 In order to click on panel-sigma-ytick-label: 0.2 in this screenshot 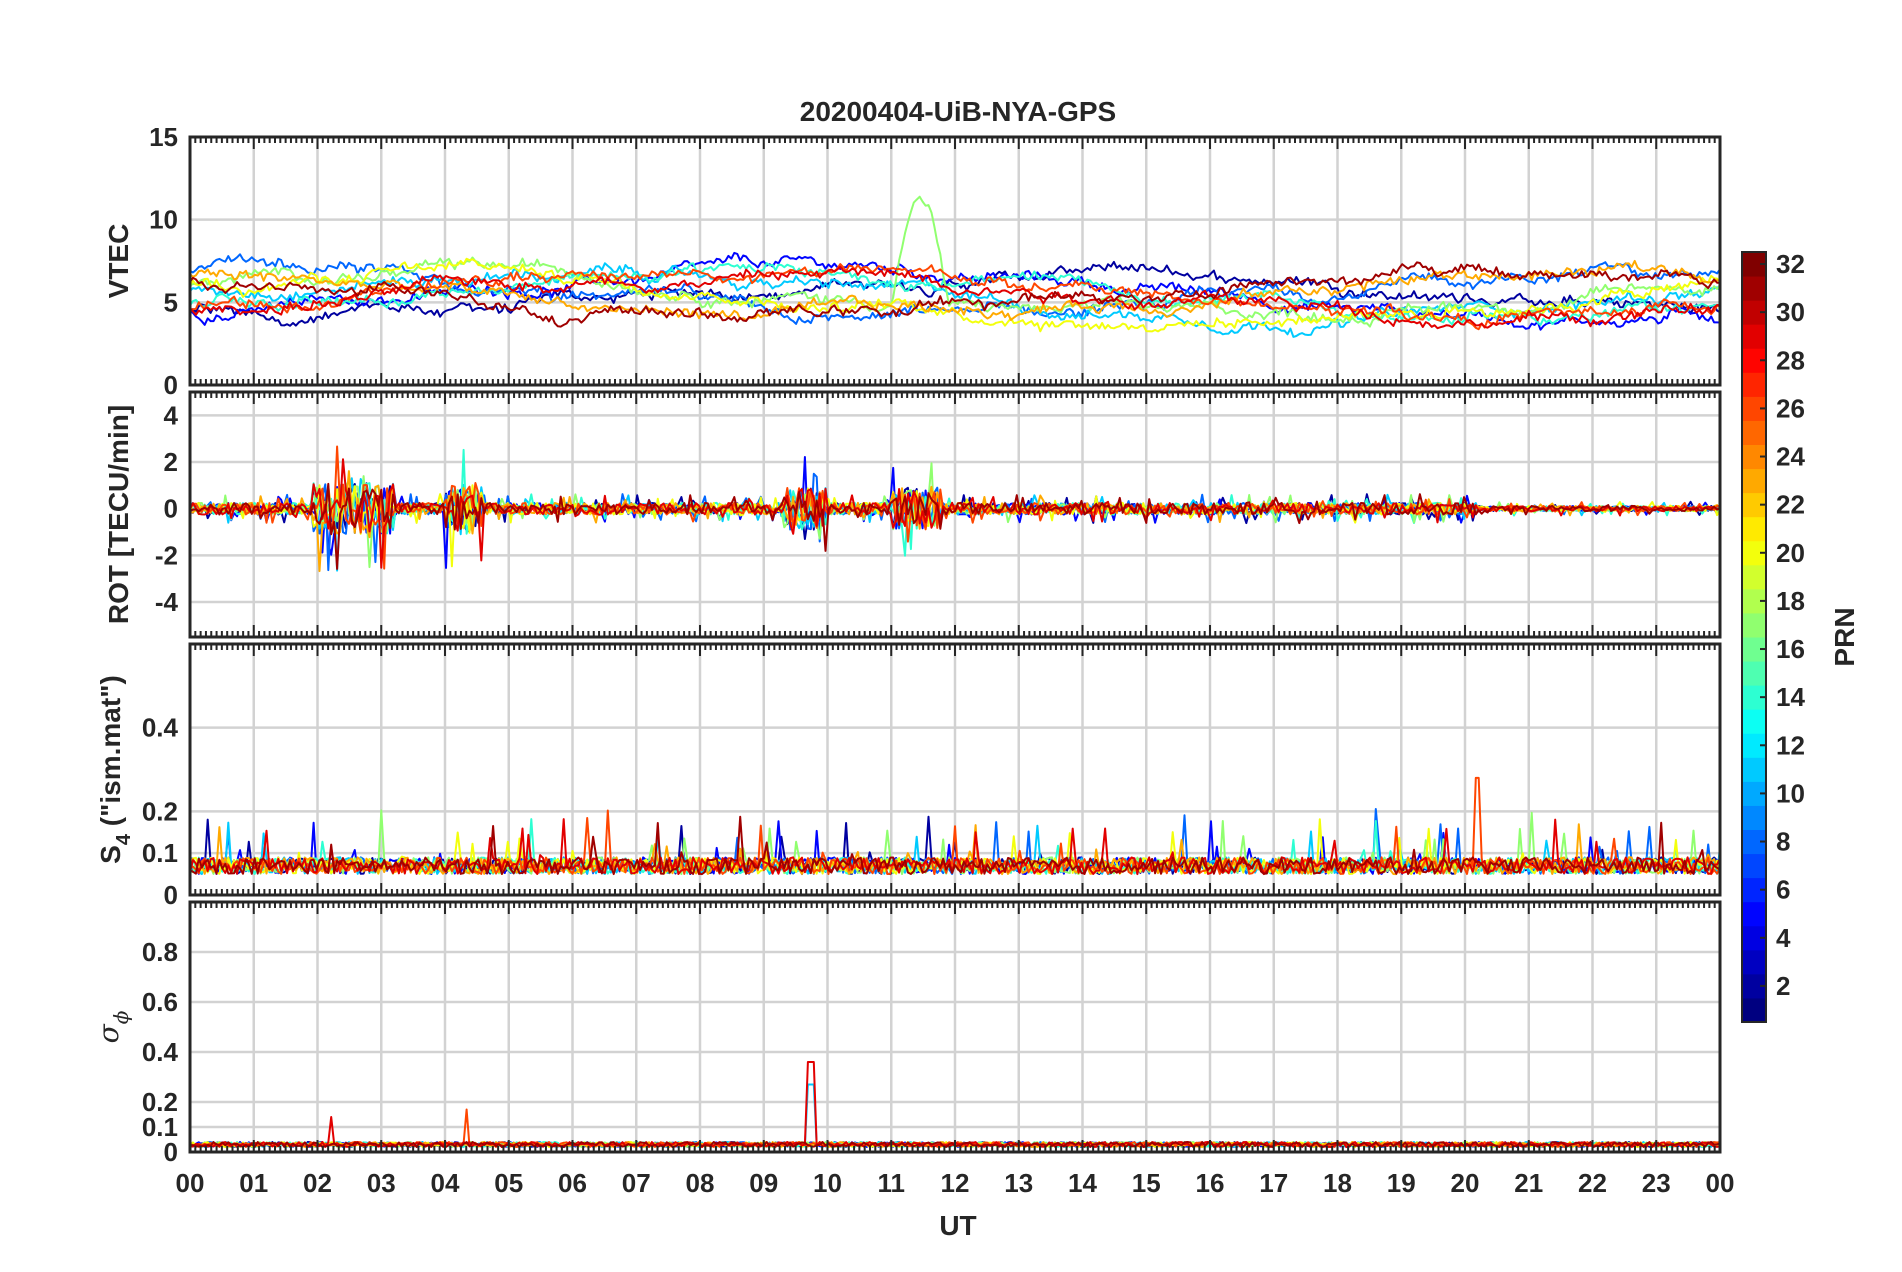, I will do `click(160, 1102)`.